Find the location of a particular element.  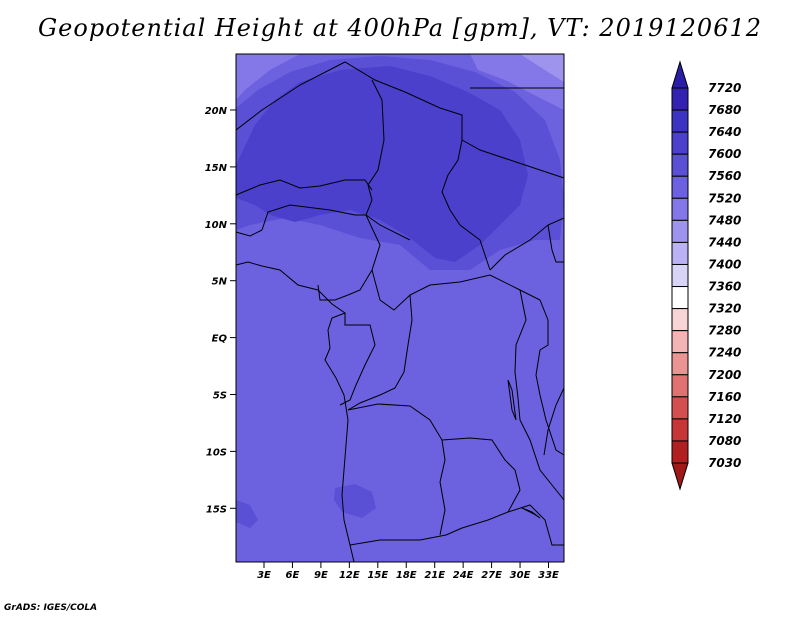

fill-darkest-north is located at coordinates (367, 165).